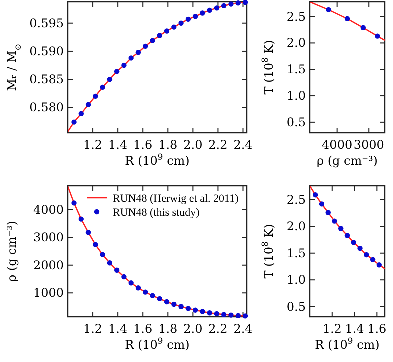 This screenshot has height=362, width=393. Describe the element at coordinates (47, 107) in the screenshot. I see `y-tick-label: 0.580` at that location.